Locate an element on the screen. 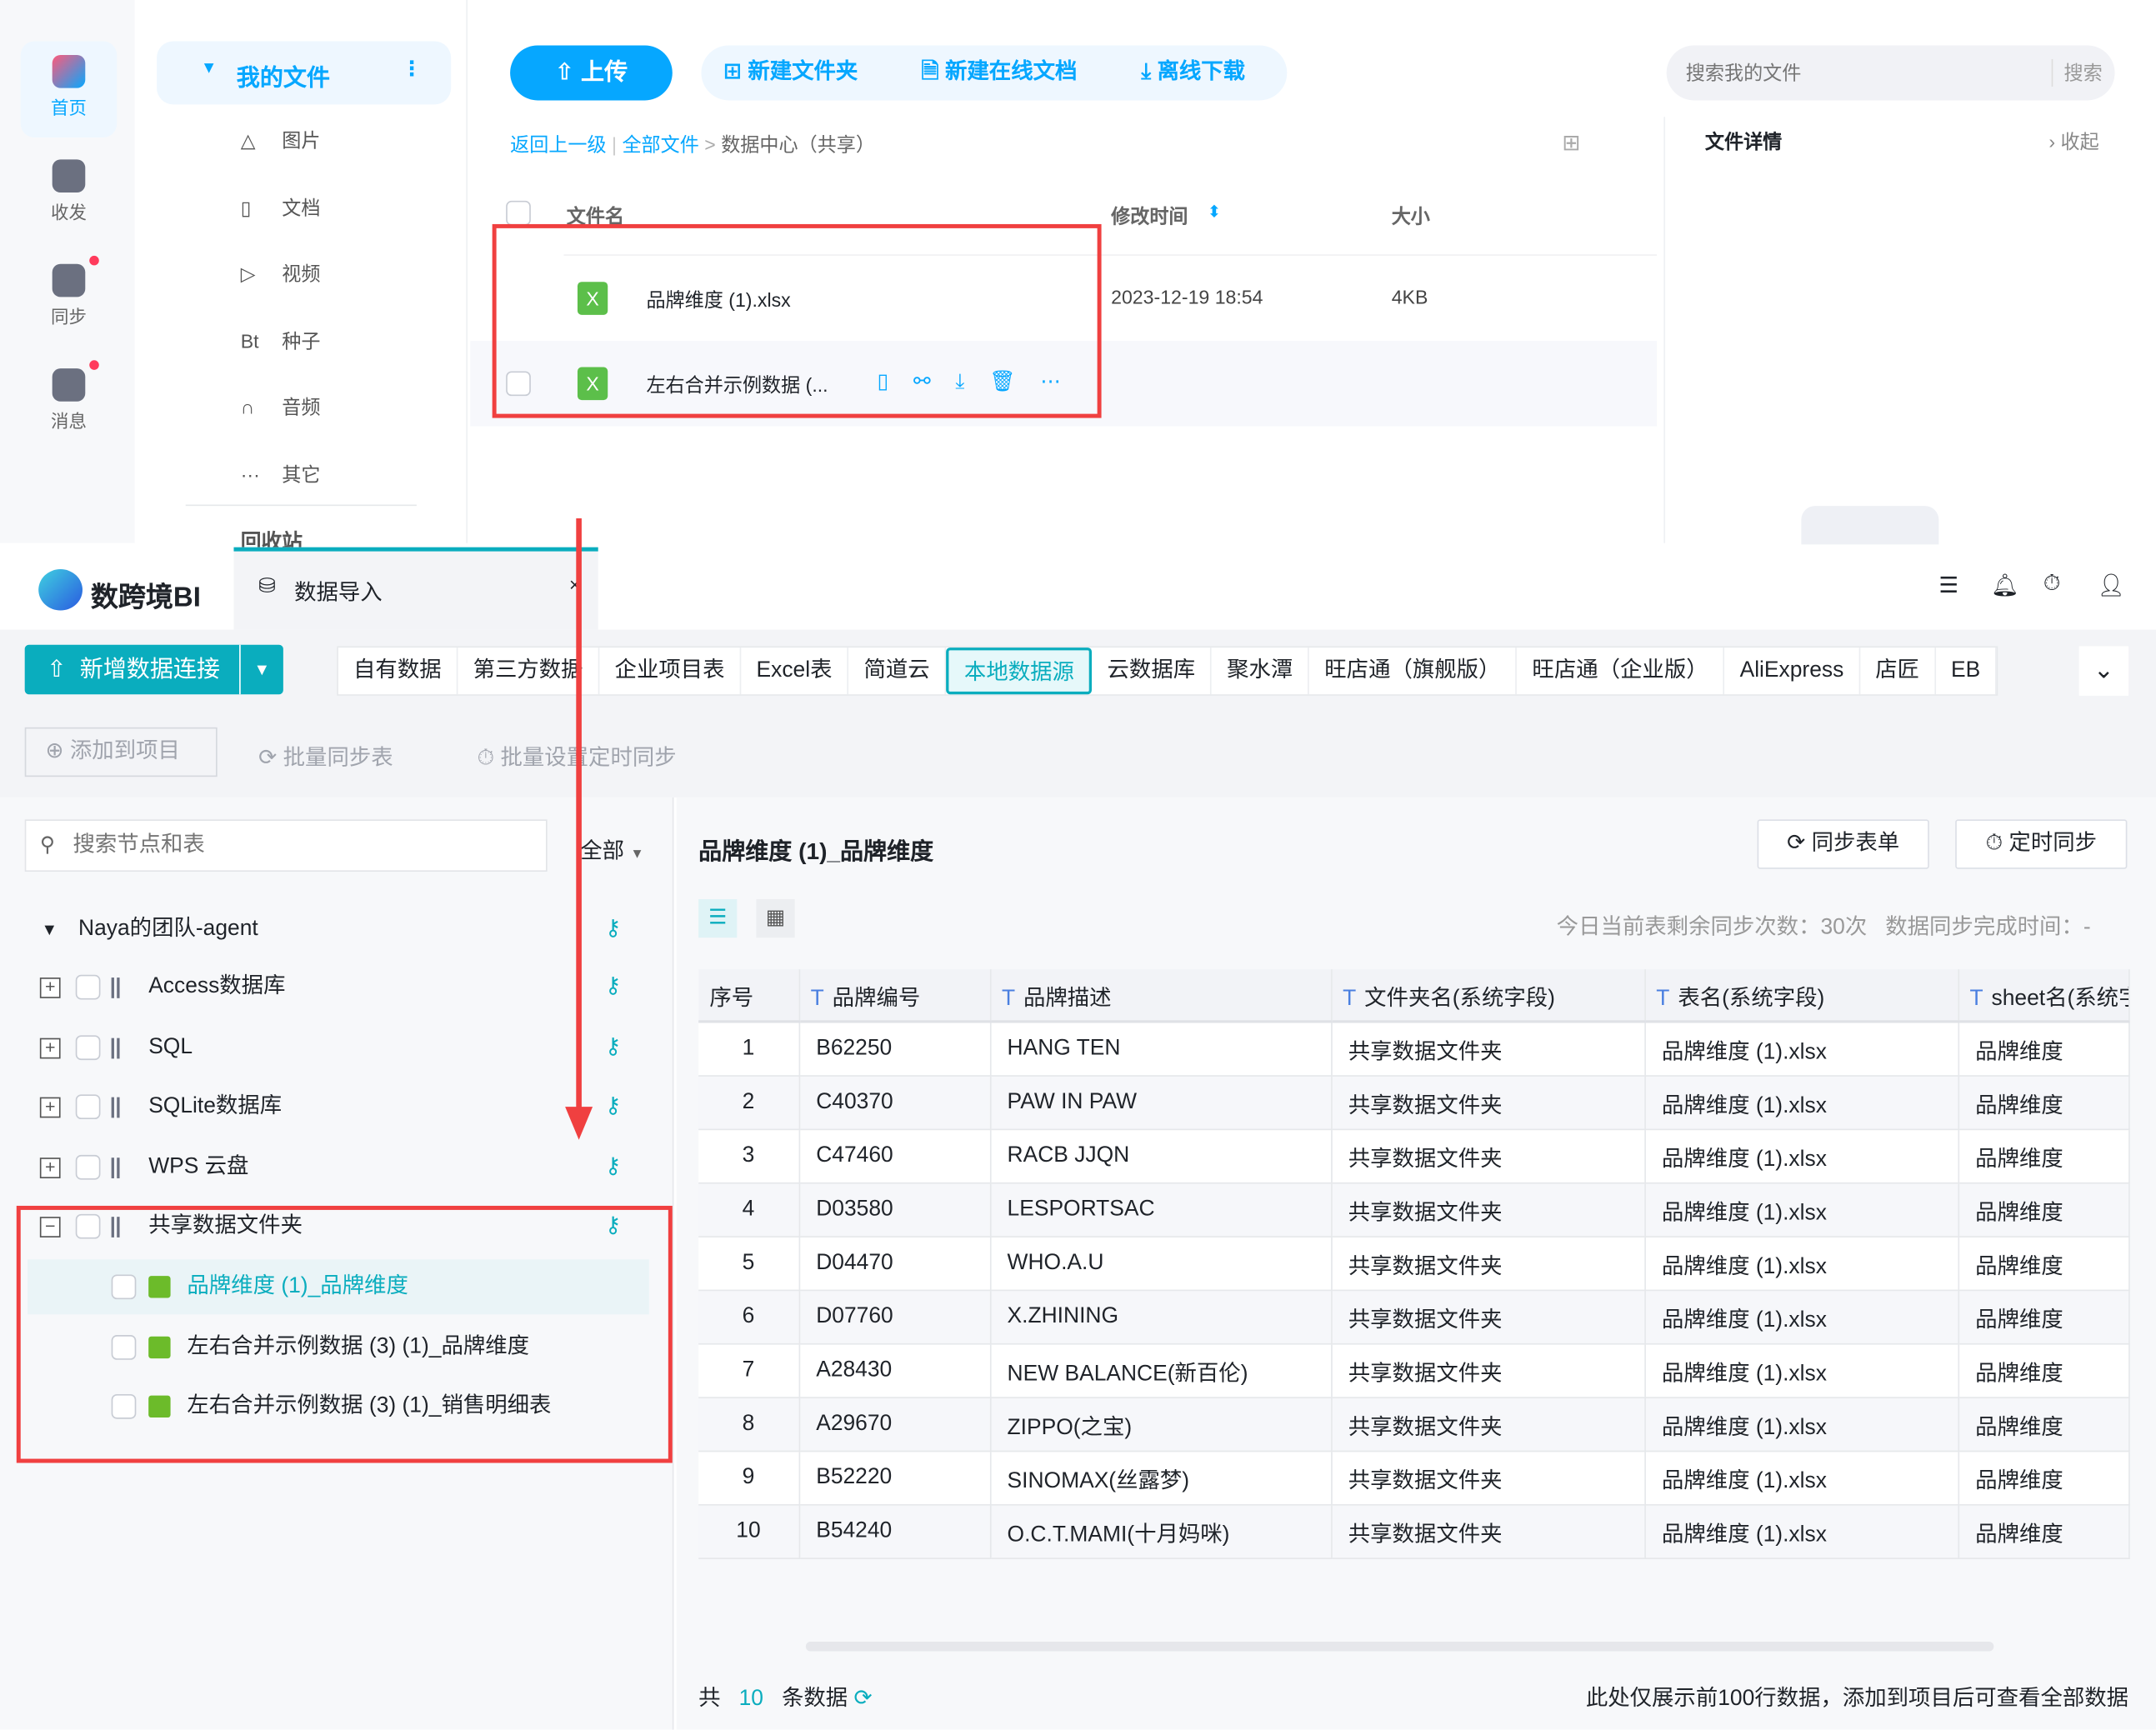 Image resolution: width=2156 pixels, height=1730 pixels. collapse-details-button: › 收起 is located at coordinates (2073, 141).